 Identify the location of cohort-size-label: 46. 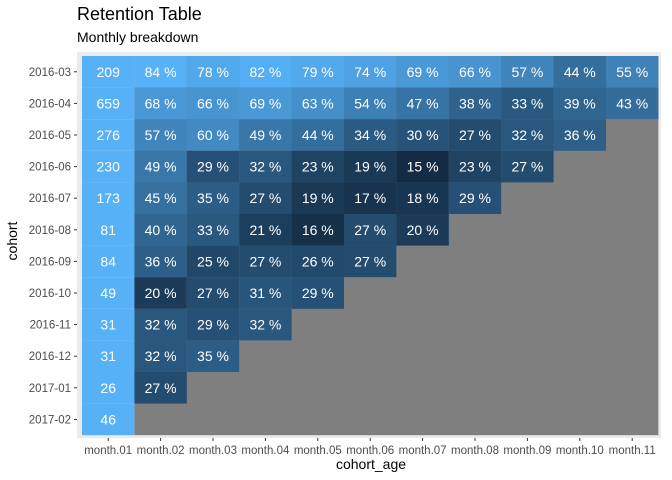
(108, 419).